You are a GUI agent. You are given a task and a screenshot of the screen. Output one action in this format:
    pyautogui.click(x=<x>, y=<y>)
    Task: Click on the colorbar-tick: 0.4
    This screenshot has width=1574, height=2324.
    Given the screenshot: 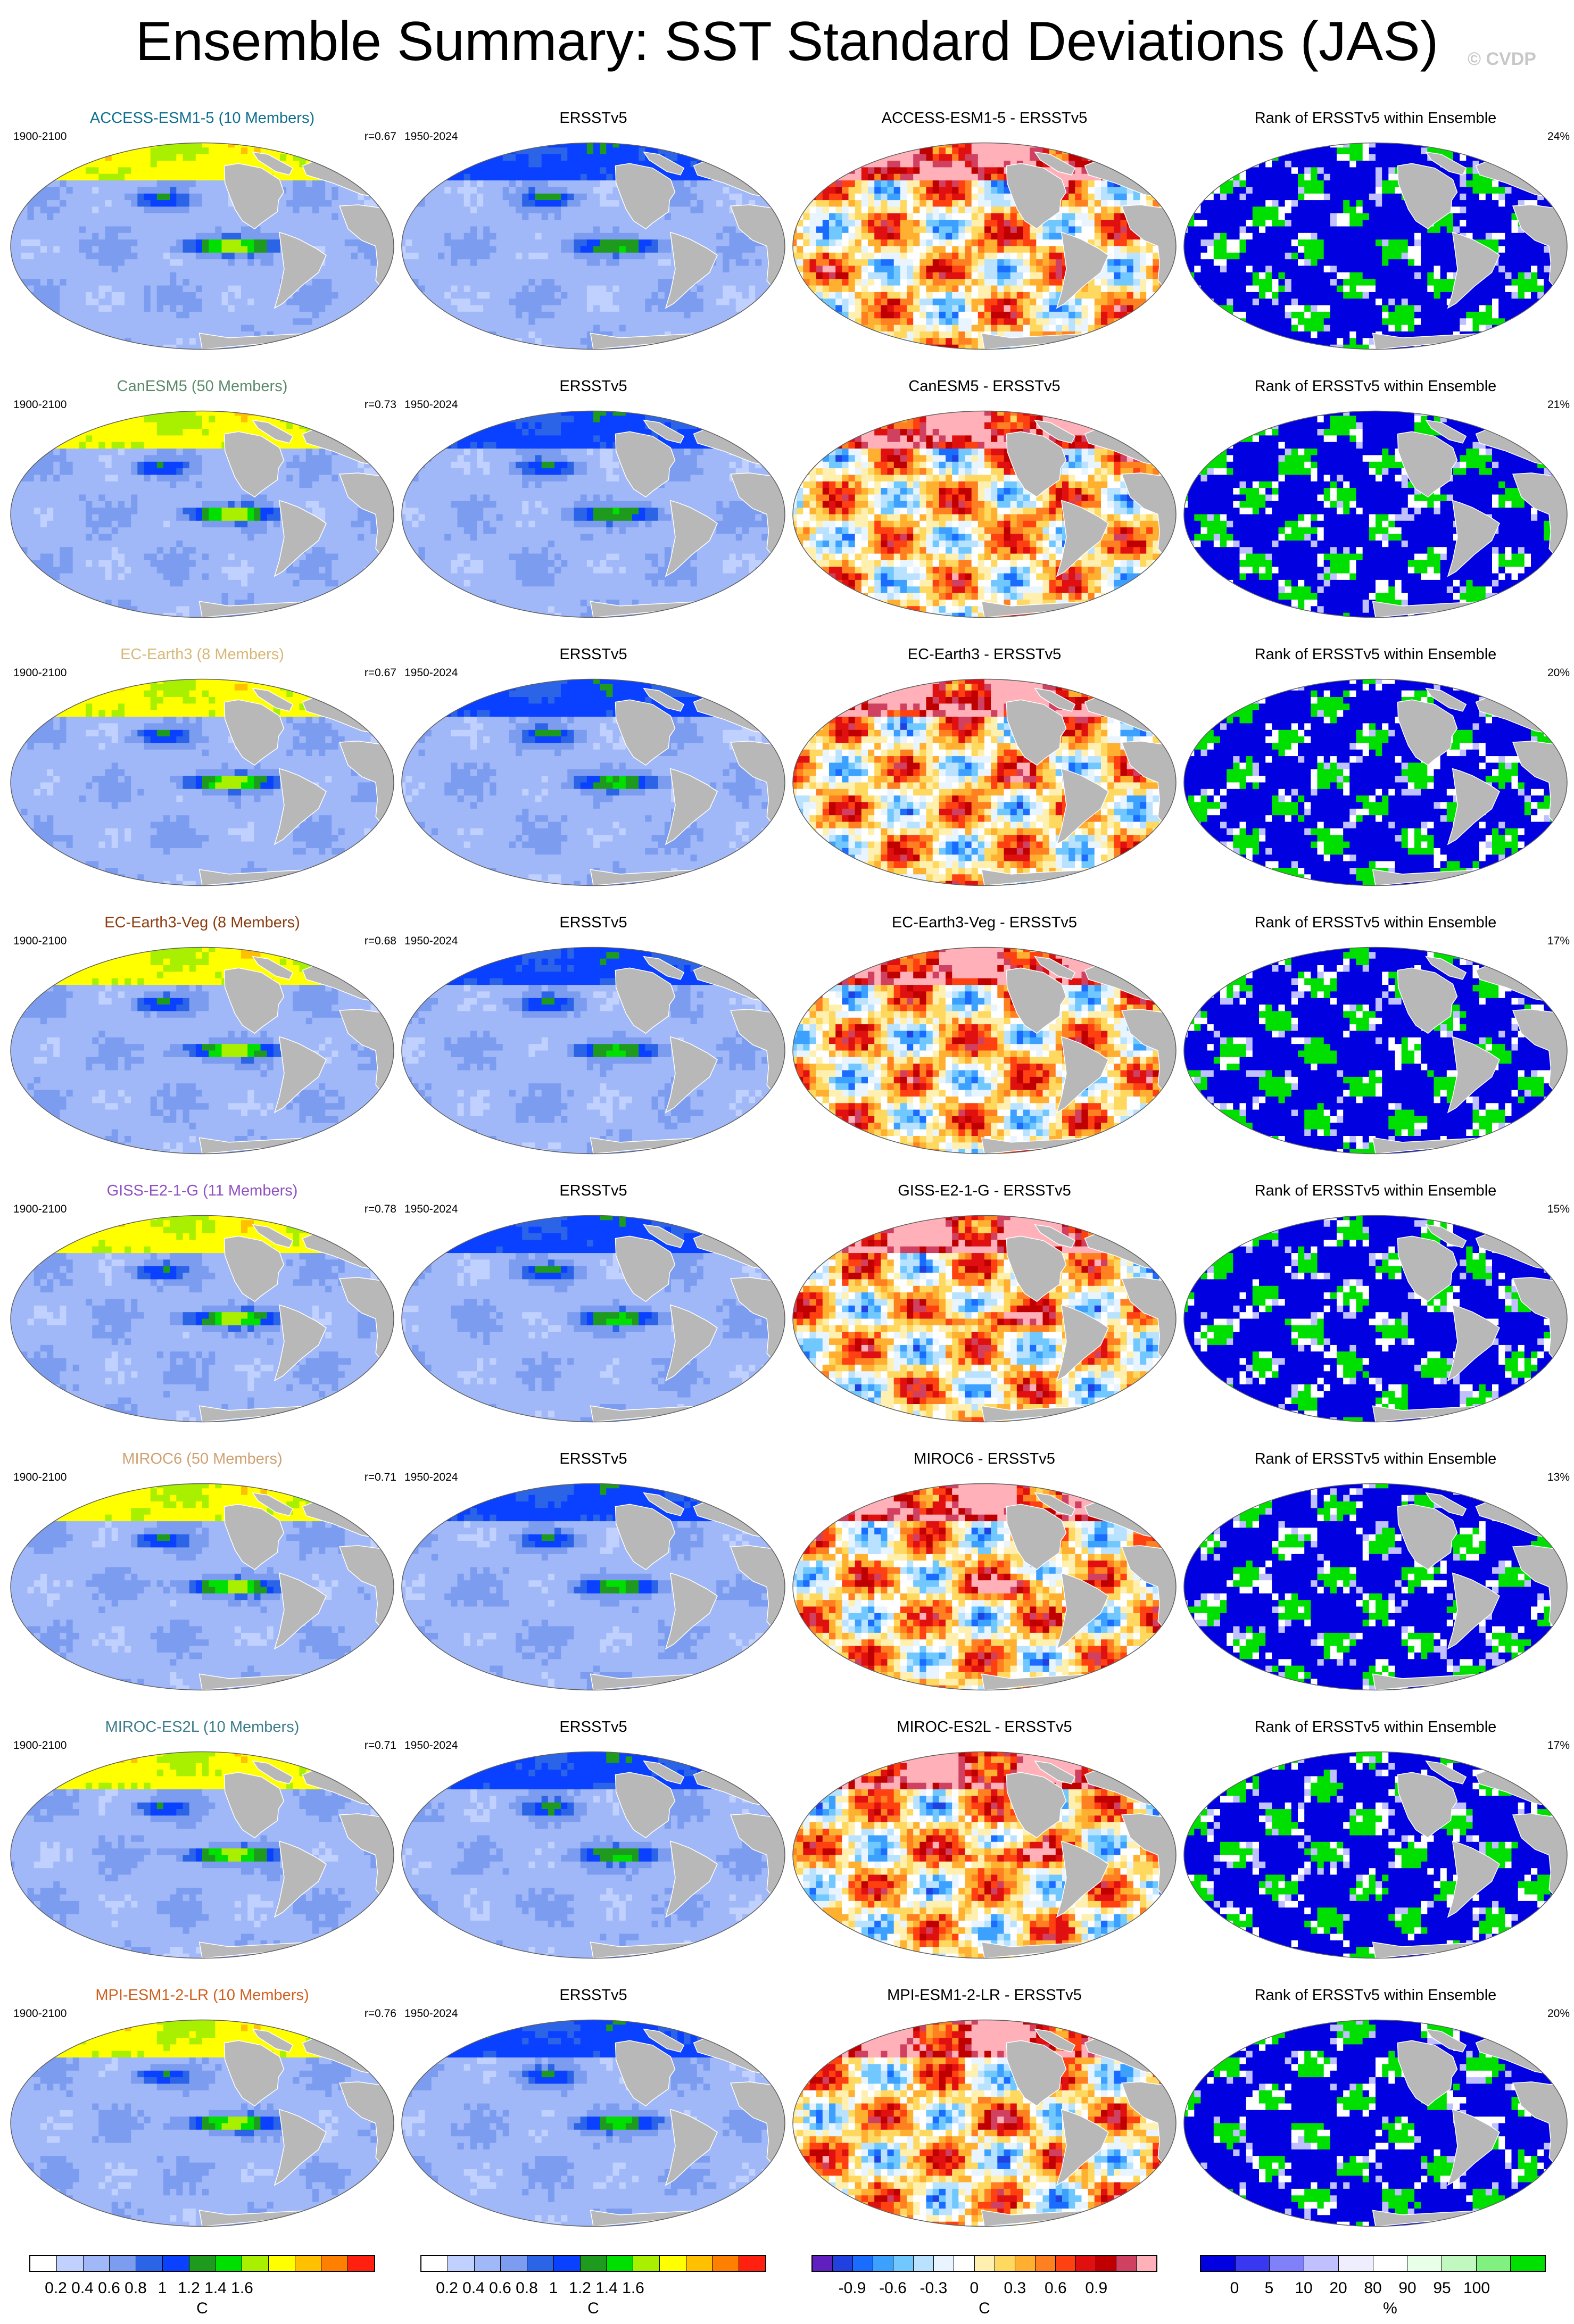 What is the action you would take?
    pyautogui.click(x=82, y=2288)
    